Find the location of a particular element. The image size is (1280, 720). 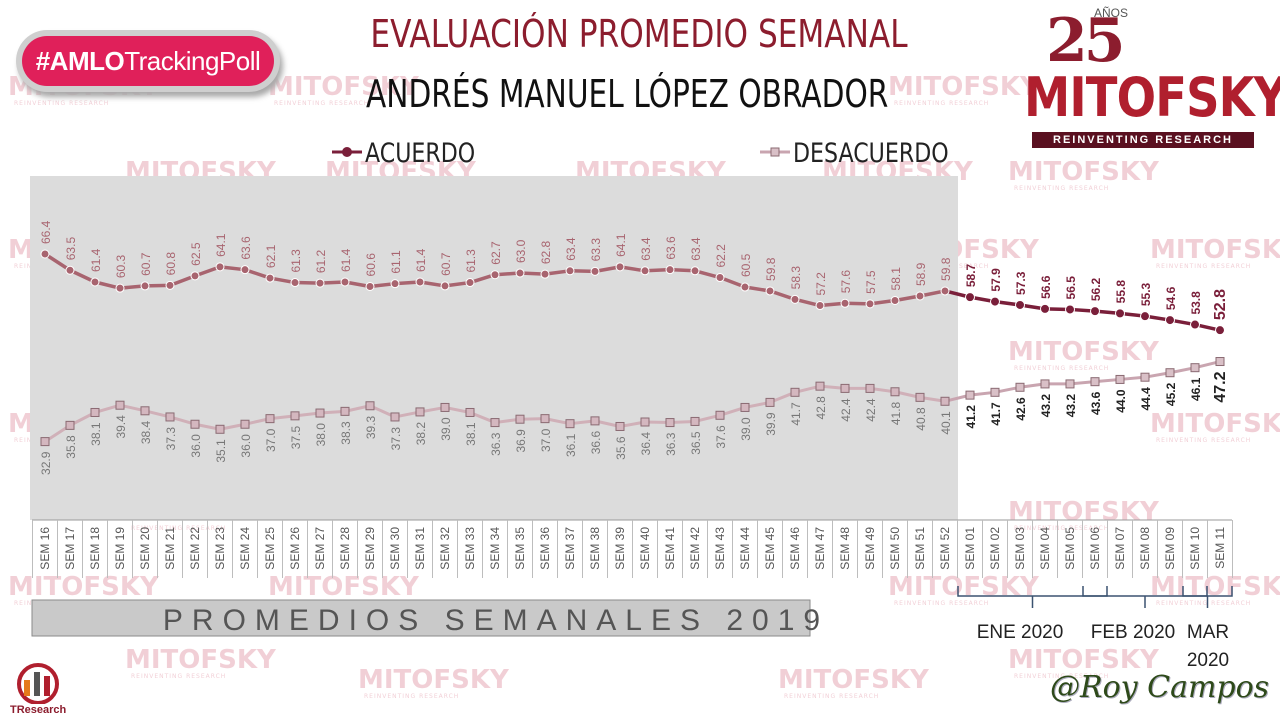

x-tick-label: SEM 33 is located at coordinates (470, 548).